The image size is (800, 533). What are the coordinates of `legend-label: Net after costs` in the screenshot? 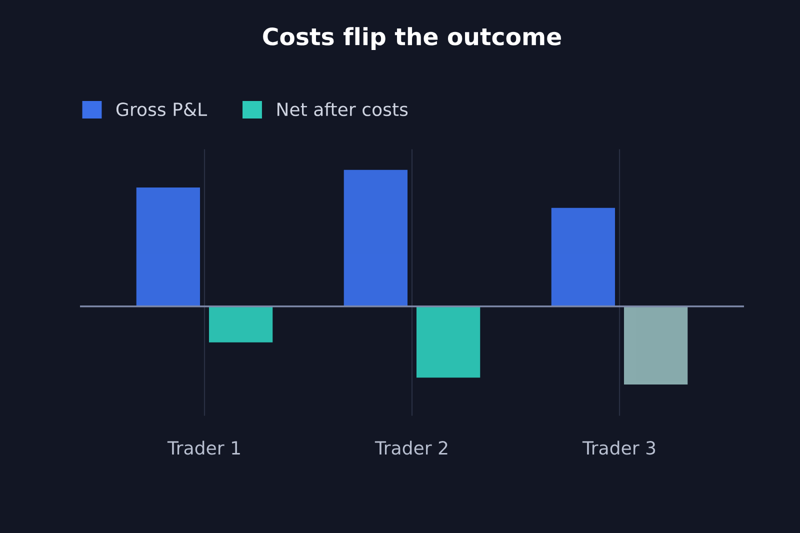 It's located at (342, 109).